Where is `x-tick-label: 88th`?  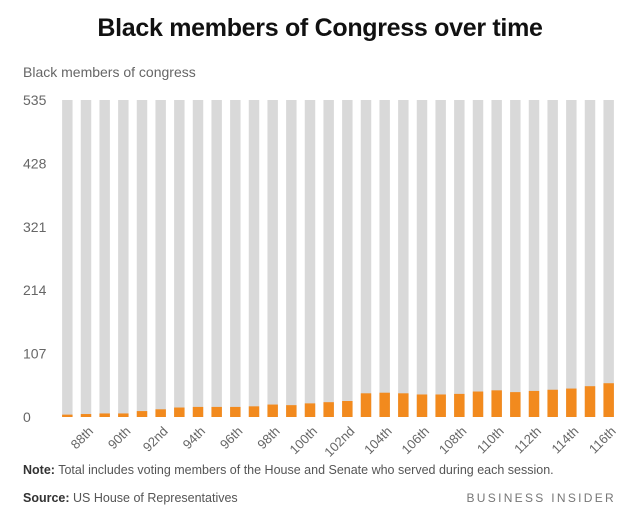
x-tick-label: 88th is located at coordinates (82, 438).